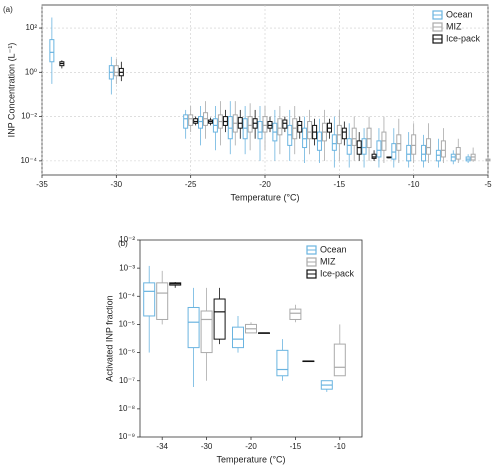 The height and width of the screenshot is (472, 500). What do you see at coordinates (11, 90) in the screenshot?
I see `y-axis-label: INP Concentration (L⁻¹)` at bounding box center [11, 90].